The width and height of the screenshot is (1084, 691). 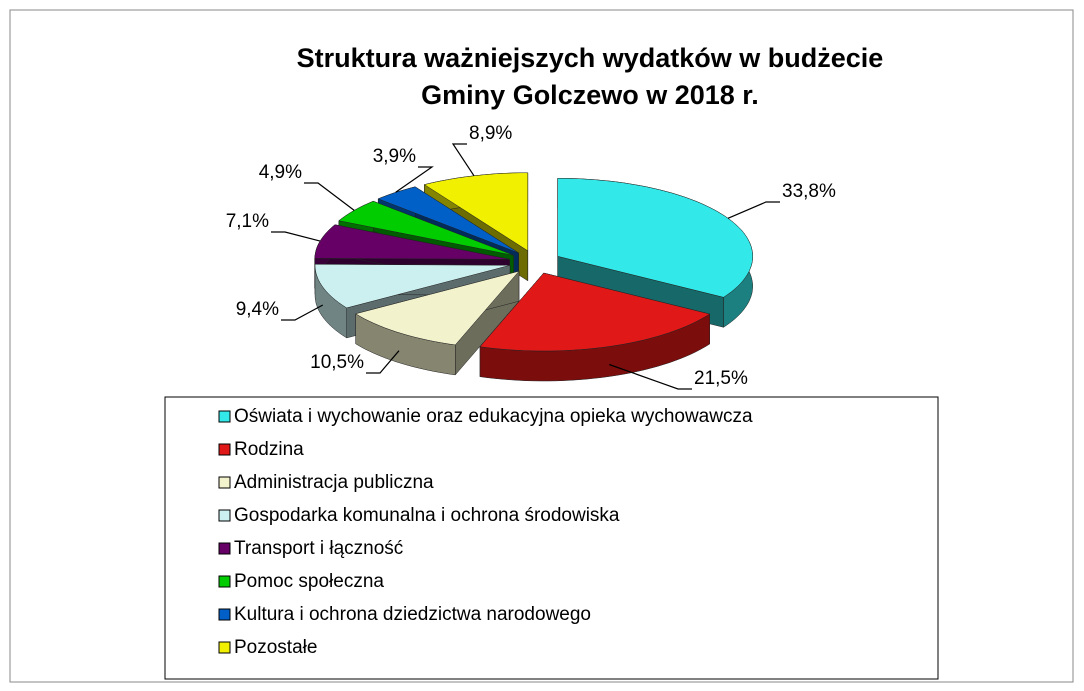 What do you see at coordinates (318, 548) in the screenshot?
I see `legend-label: Transport i łączność` at bounding box center [318, 548].